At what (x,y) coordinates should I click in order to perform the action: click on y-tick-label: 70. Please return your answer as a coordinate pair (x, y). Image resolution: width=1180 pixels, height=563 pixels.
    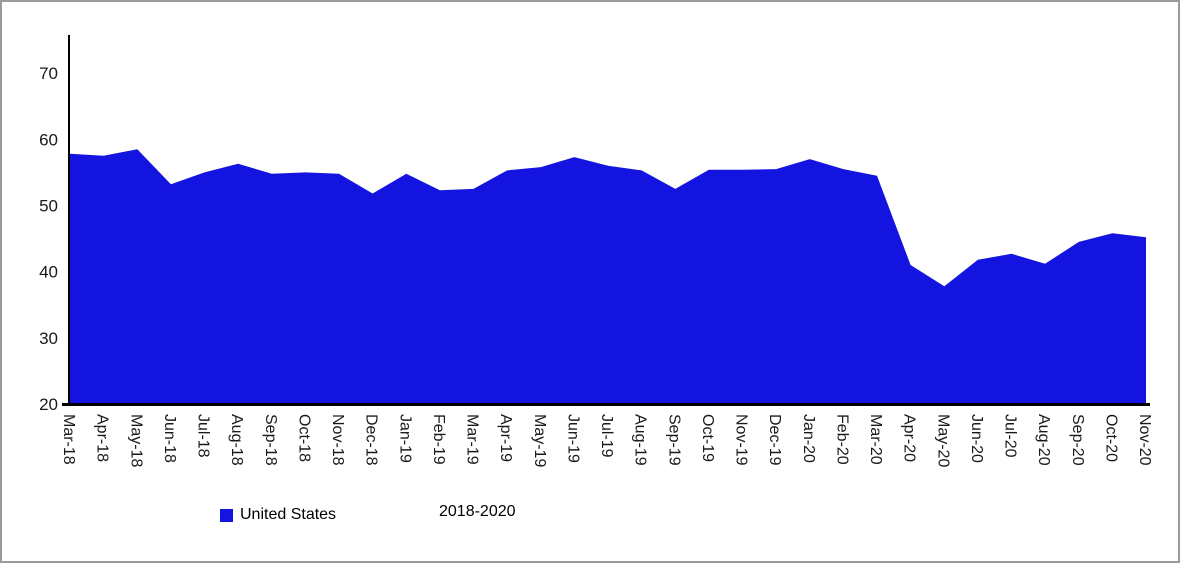
    Looking at the image, I should click on (48, 73).